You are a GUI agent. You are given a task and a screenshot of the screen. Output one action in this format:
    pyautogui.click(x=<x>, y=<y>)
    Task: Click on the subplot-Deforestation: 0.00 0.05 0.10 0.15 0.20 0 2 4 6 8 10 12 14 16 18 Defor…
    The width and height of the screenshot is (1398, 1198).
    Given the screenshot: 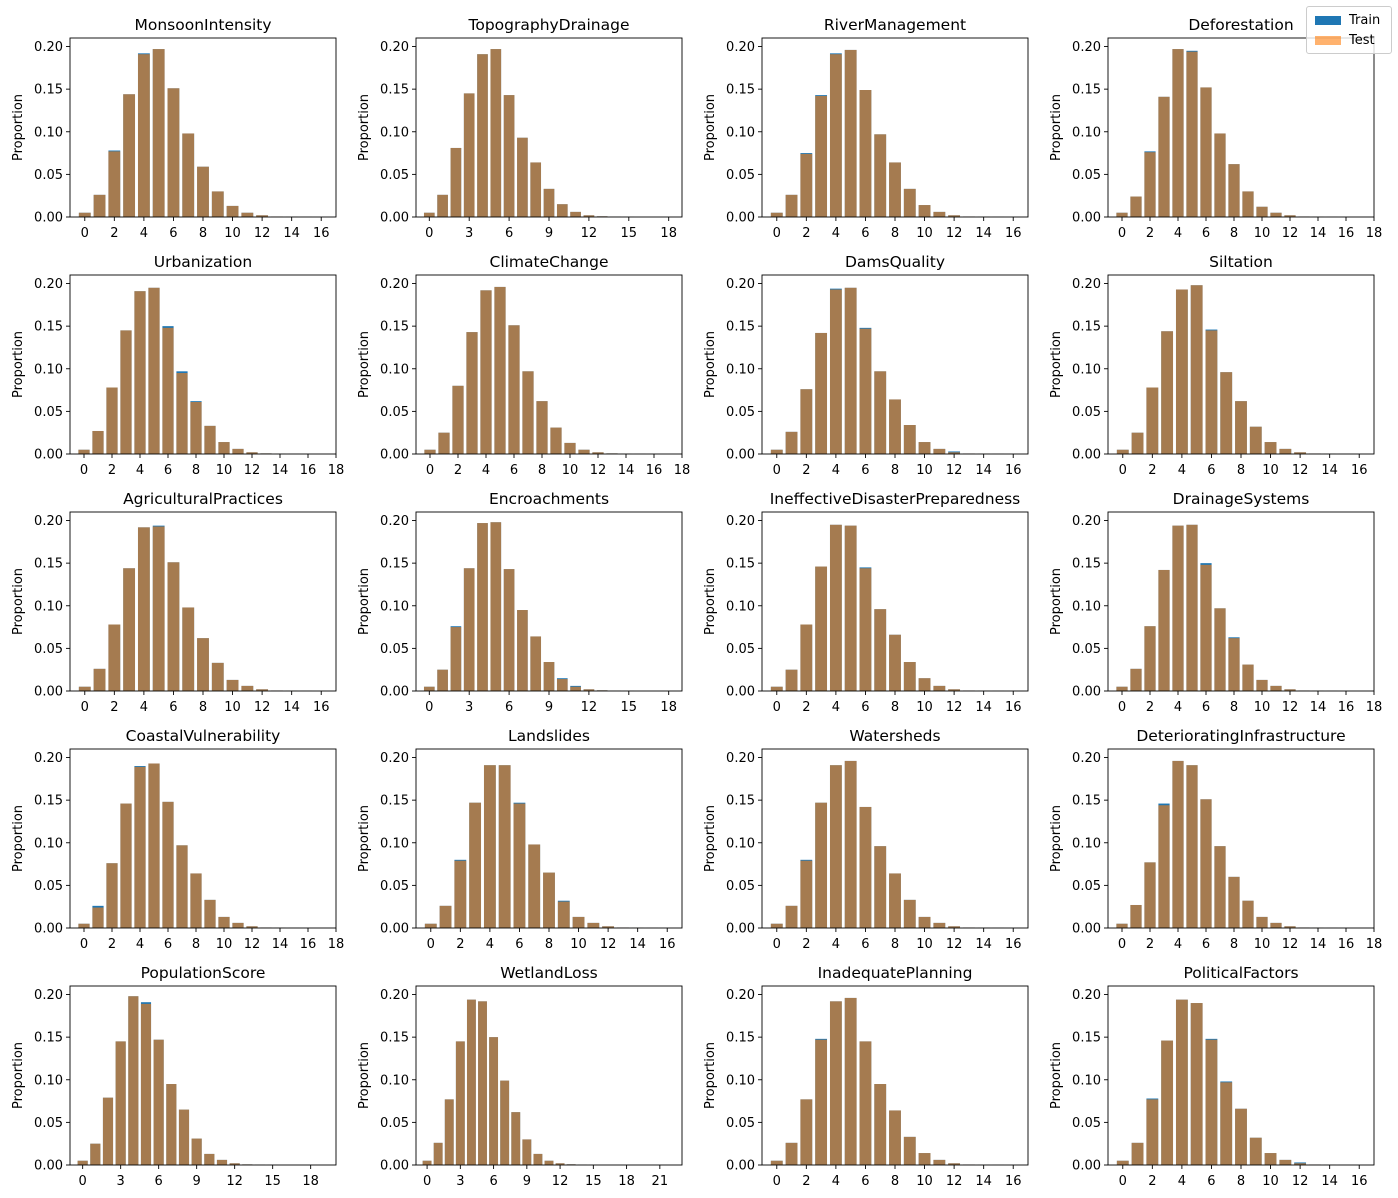 What is the action you would take?
    pyautogui.click(x=1215, y=128)
    